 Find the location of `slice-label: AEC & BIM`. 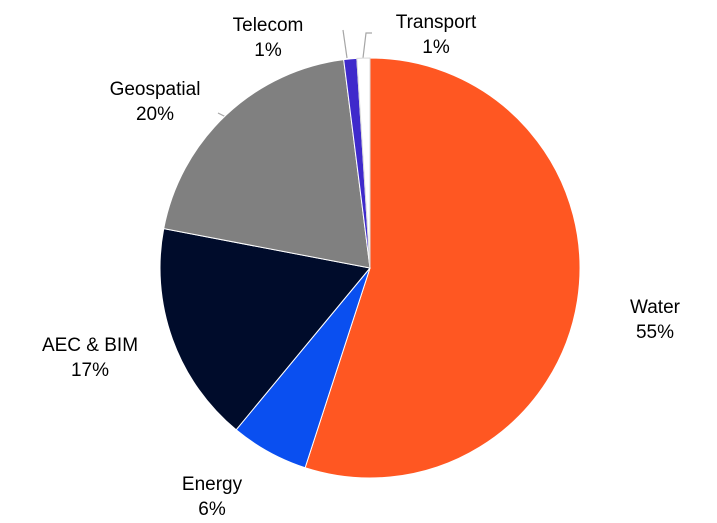

slice-label: AEC & BIM is located at coordinates (90, 345).